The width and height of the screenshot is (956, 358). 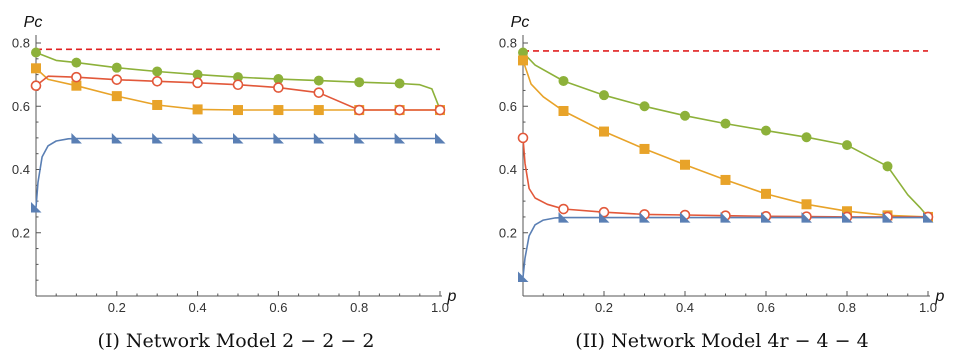 What do you see at coordinates (766, 307) in the screenshot?
I see `x-tick-label: 0.6` at bounding box center [766, 307].